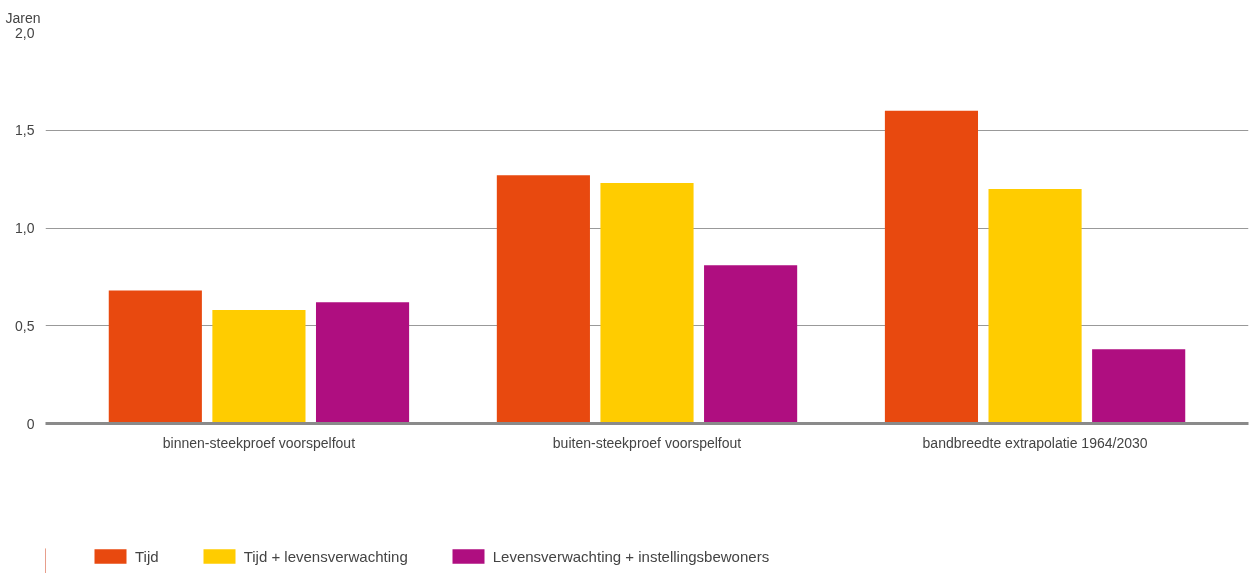  What do you see at coordinates (25, 228) in the screenshot?
I see `y-tick-label: 1,0` at bounding box center [25, 228].